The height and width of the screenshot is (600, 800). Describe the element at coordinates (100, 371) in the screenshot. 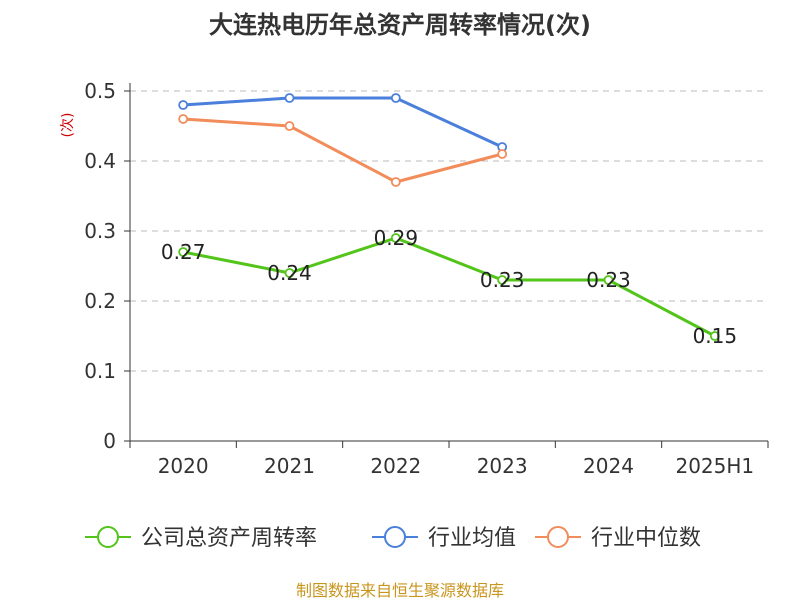

I see `y-tick-label: 0.1` at that location.